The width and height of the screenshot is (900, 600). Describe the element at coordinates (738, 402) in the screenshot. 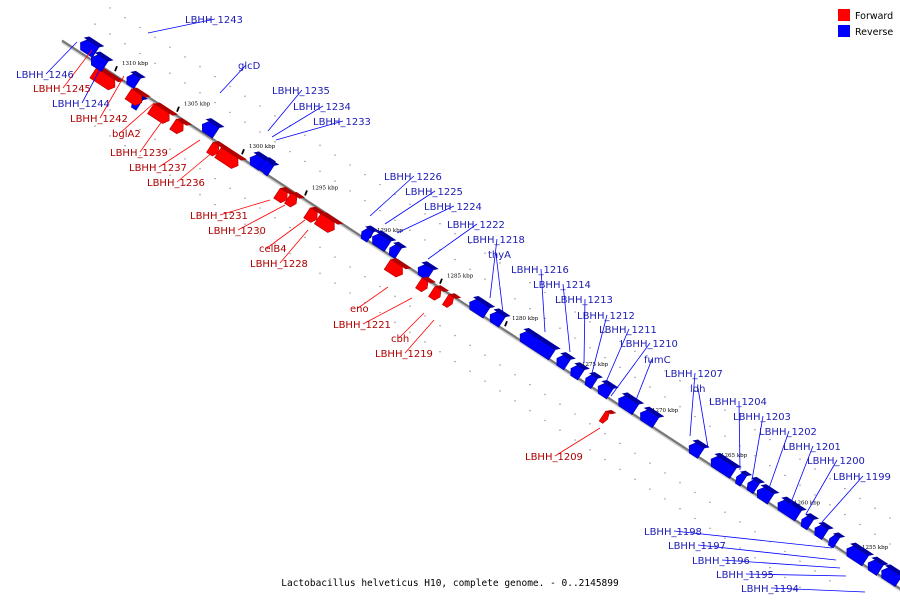

I see `gene-label: LBHH_1204` at that location.